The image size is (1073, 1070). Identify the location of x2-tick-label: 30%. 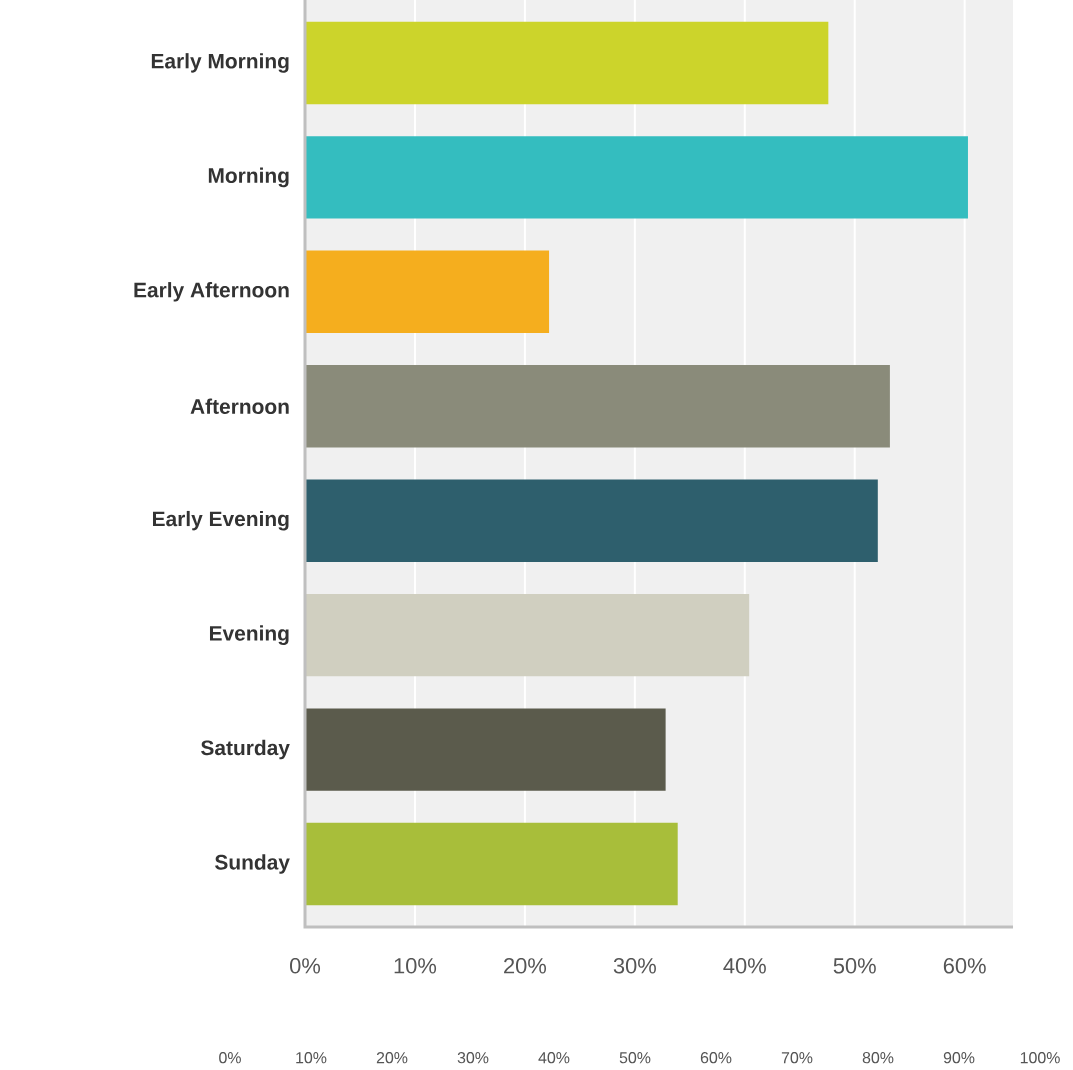
(473, 1058).